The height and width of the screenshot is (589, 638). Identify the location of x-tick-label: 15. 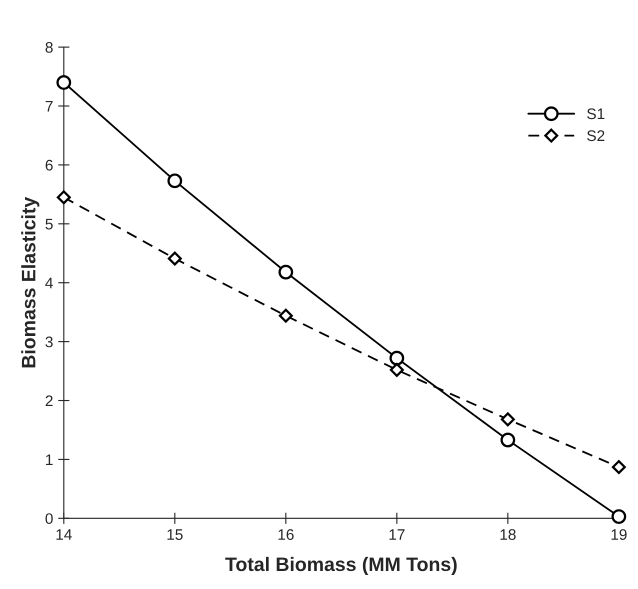
(175, 534).